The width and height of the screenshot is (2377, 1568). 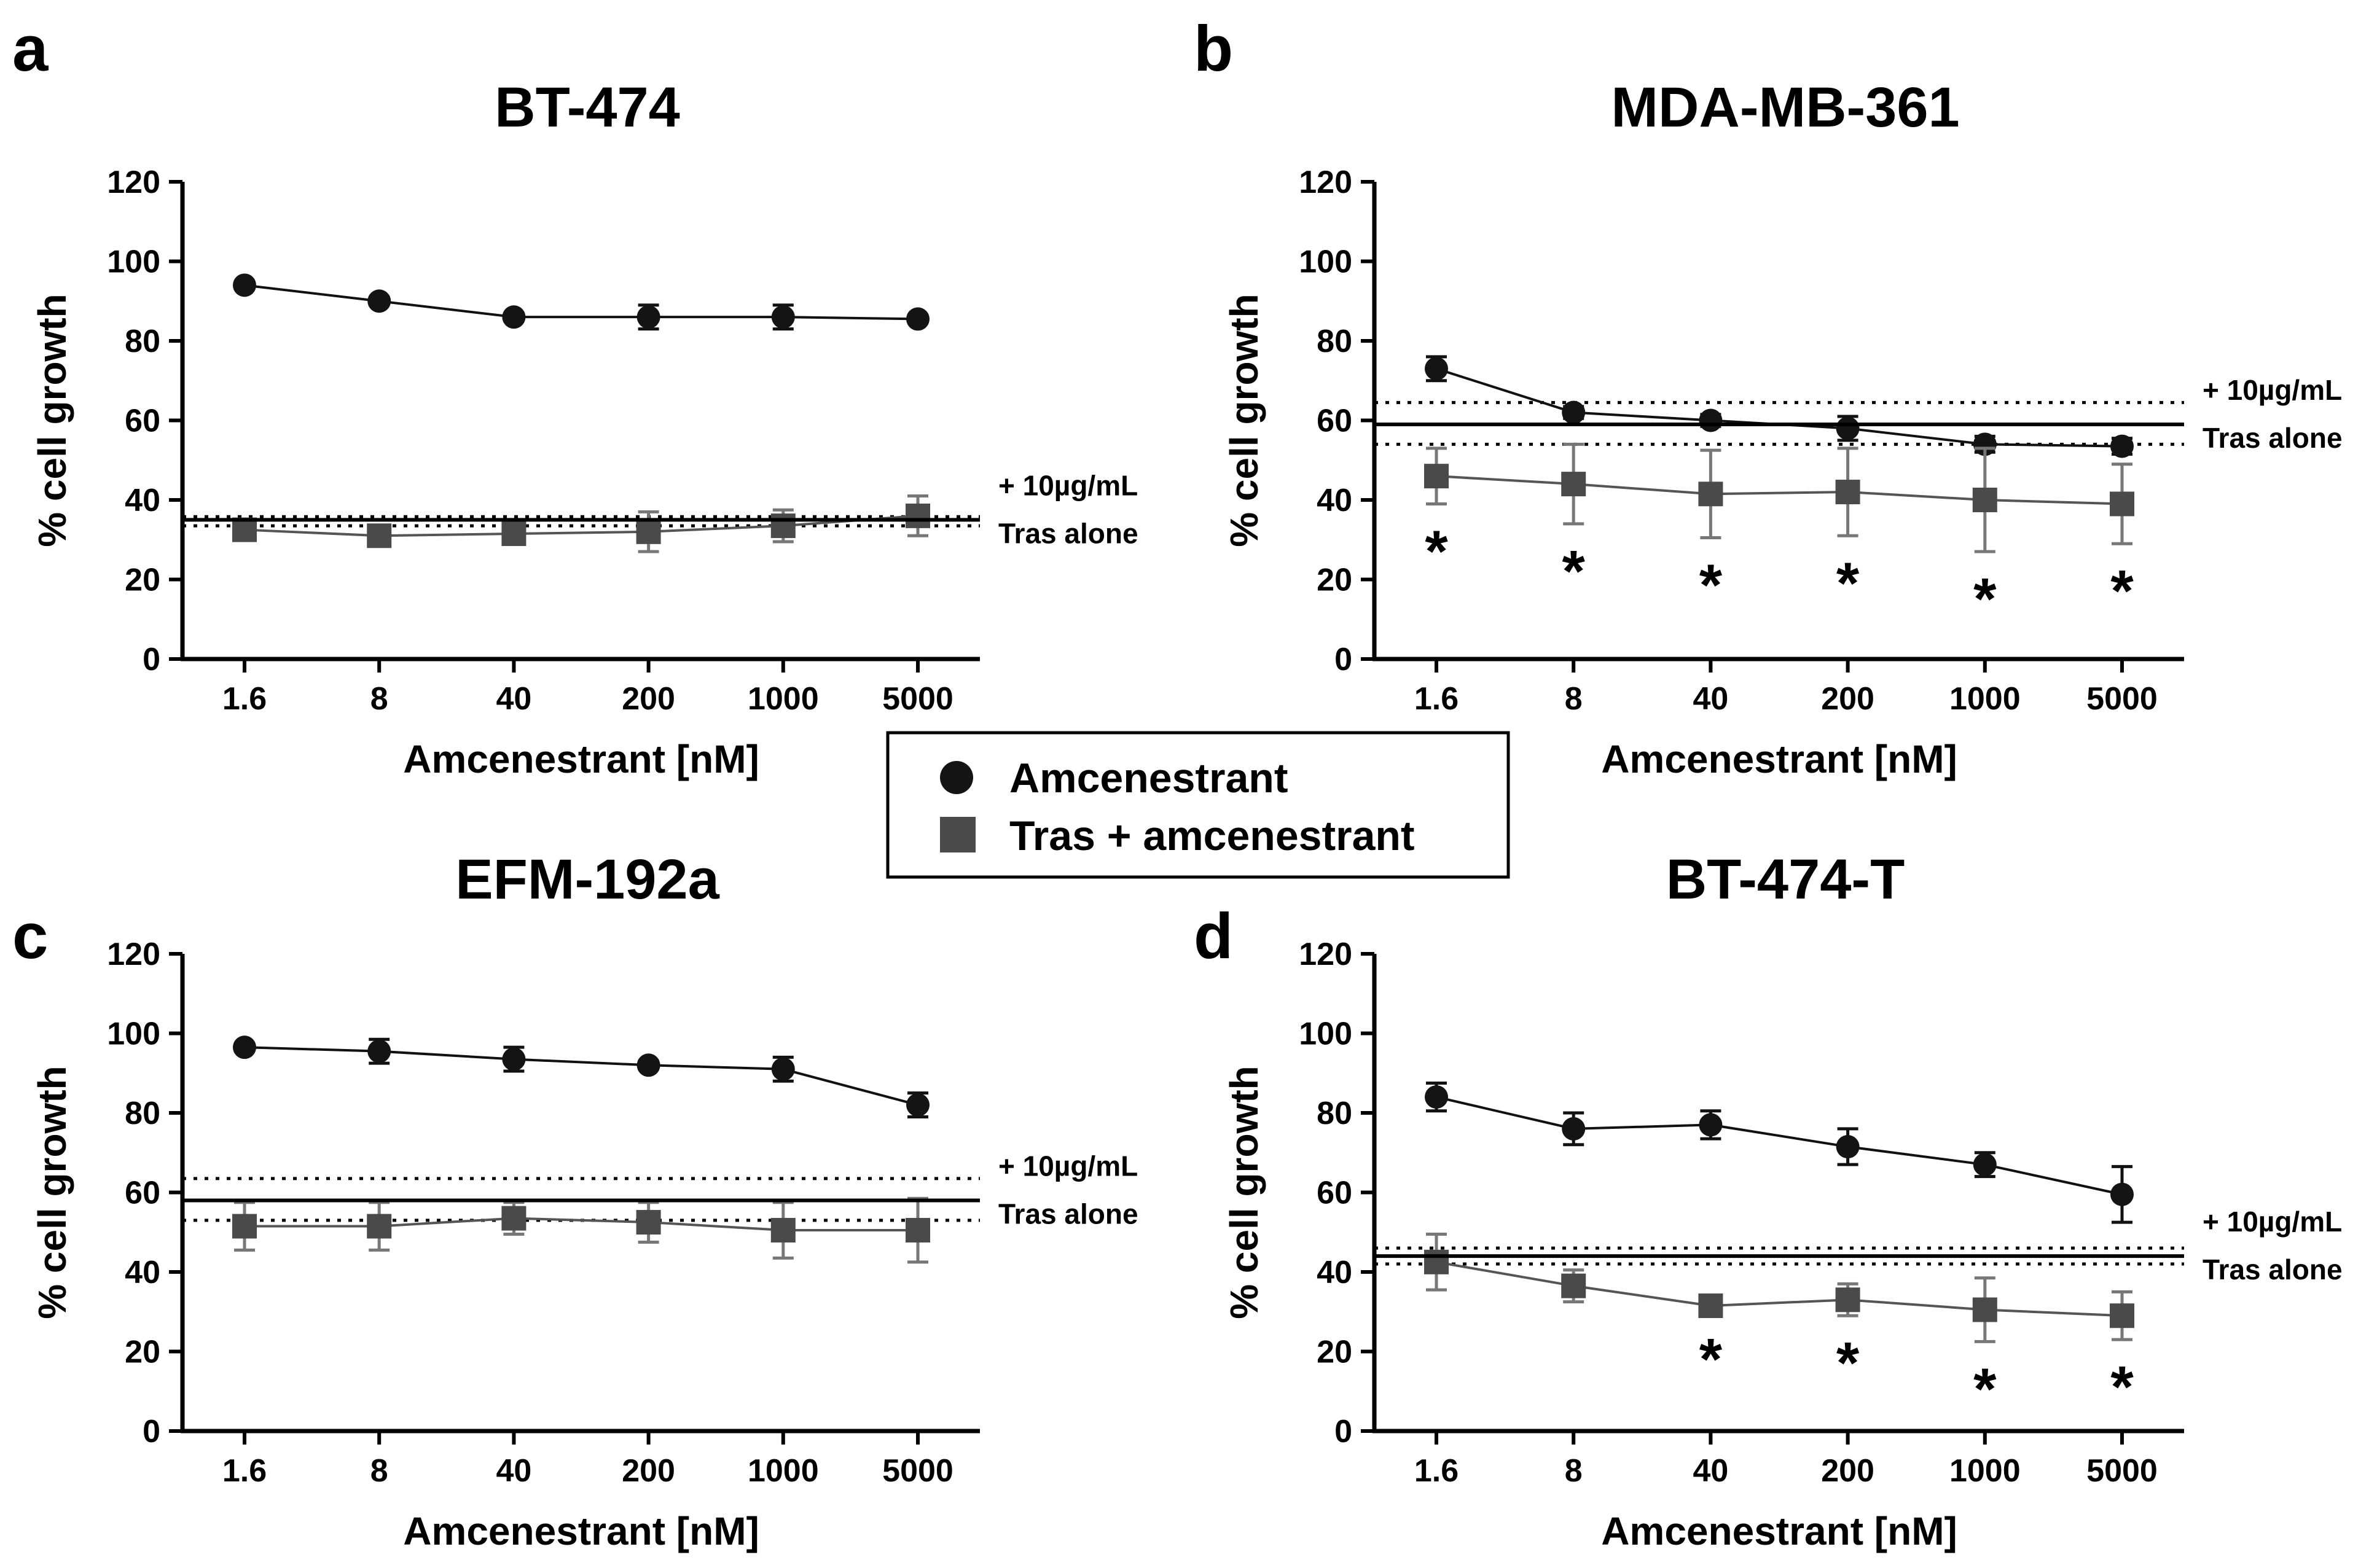 I want to click on legend-box, so click(x=1198, y=805).